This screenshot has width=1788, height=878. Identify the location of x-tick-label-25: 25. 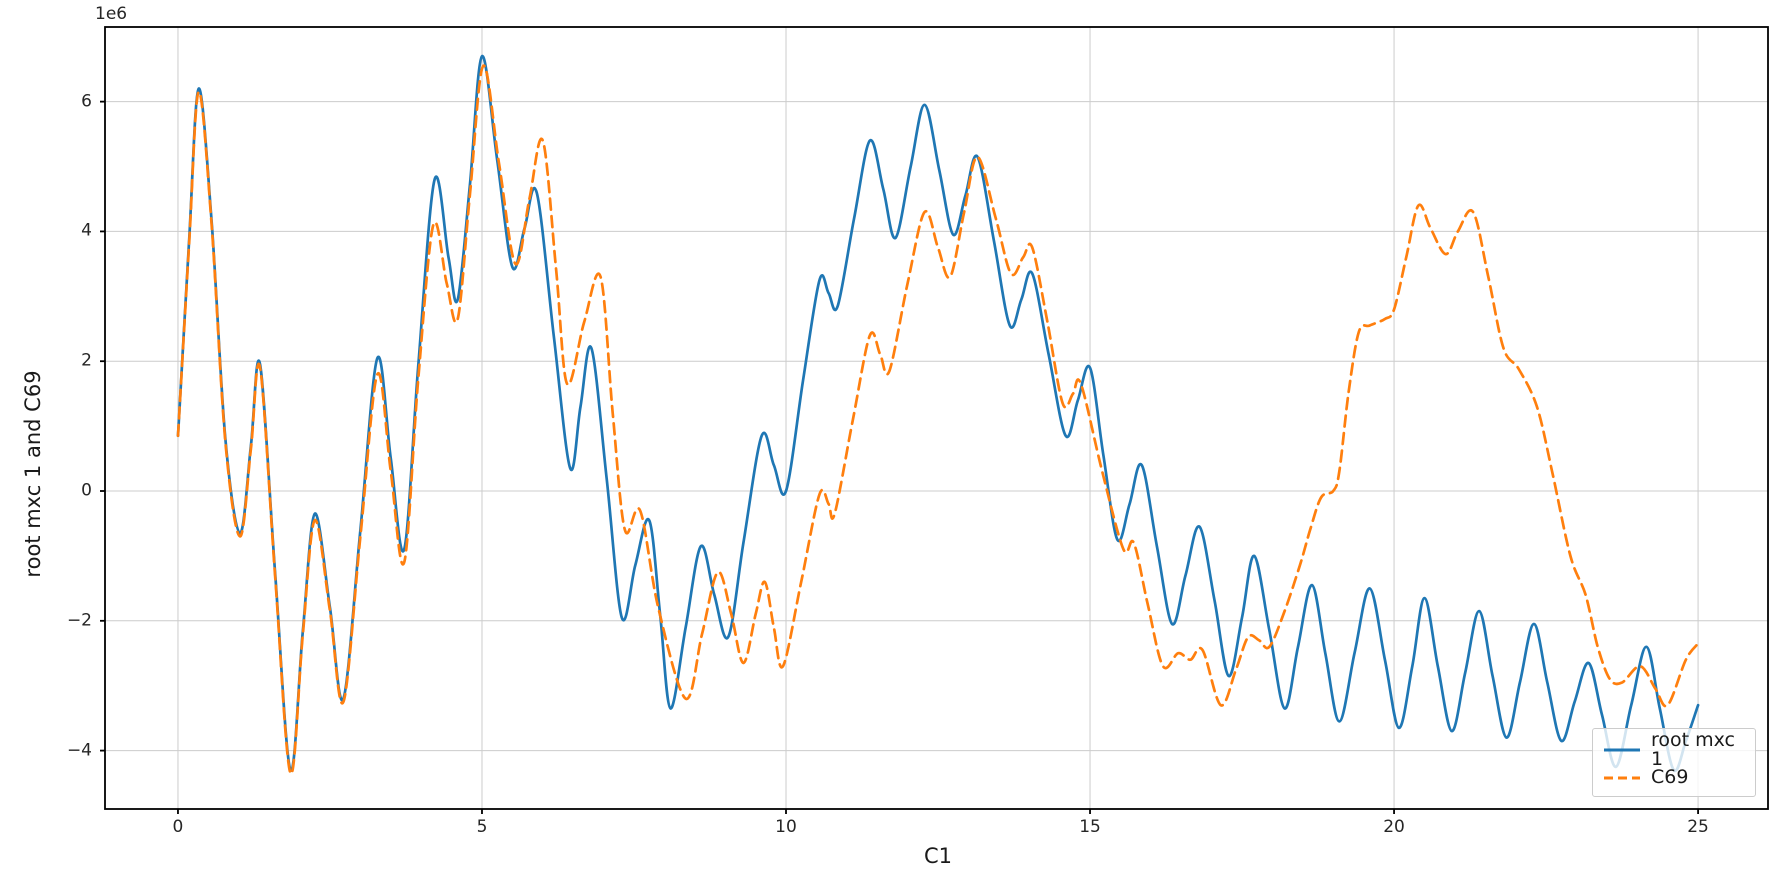
(1698, 827).